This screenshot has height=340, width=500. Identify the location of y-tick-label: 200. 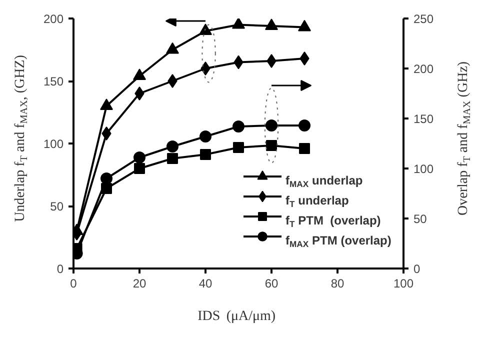
(53, 19).